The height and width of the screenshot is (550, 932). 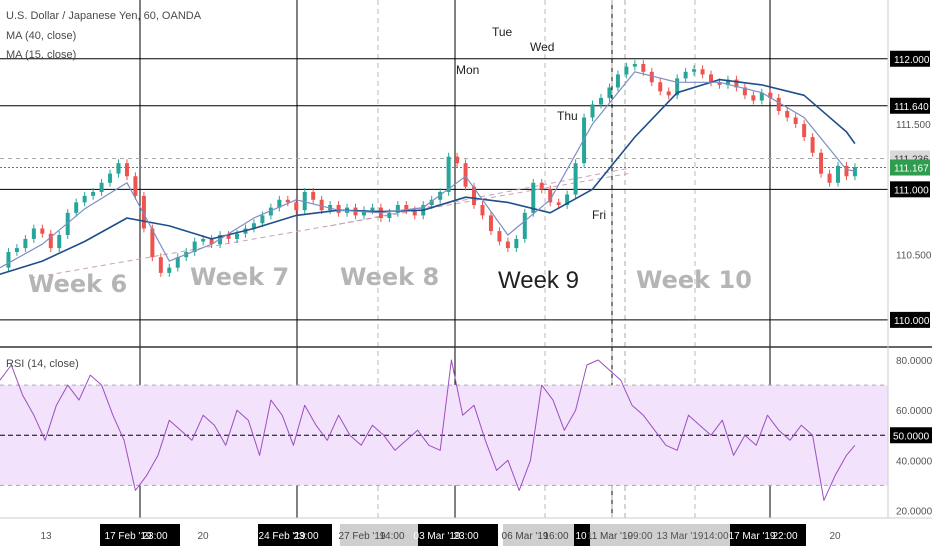 I want to click on time-tick-label: 20, so click(x=203, y=536).